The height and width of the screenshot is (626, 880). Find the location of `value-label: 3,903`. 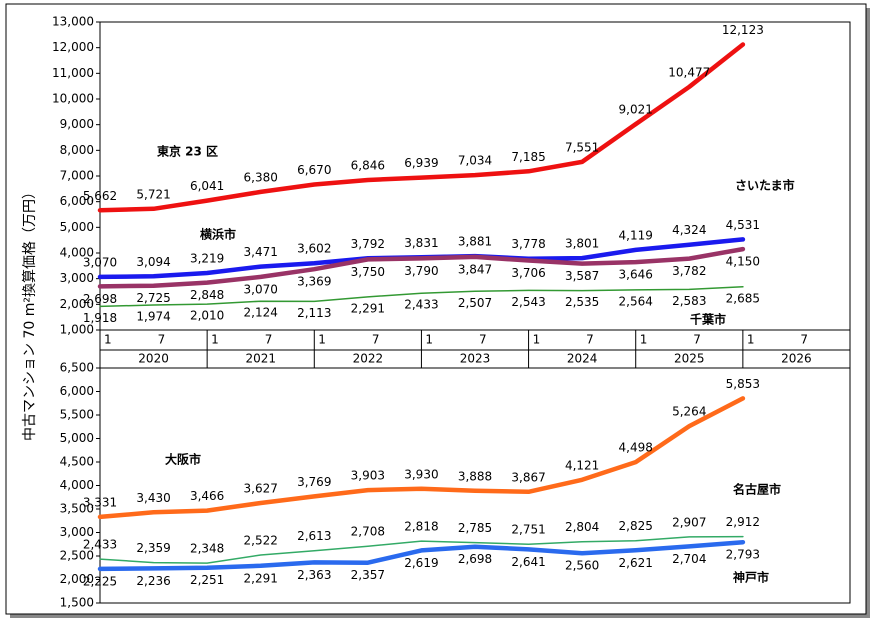

value-label: 3,903 is located at coordinates (368, 476).